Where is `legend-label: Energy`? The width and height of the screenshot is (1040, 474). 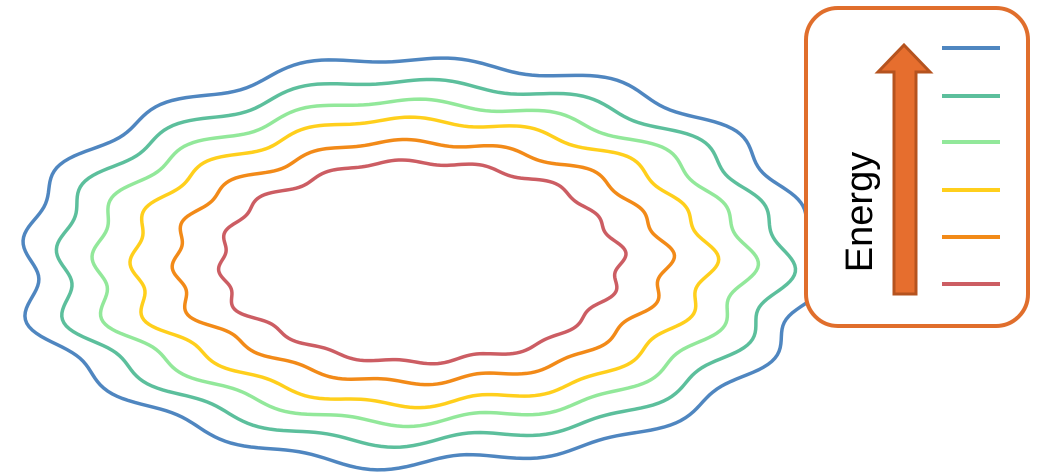
legend-label: Energy is located at coordinates (860, 212).